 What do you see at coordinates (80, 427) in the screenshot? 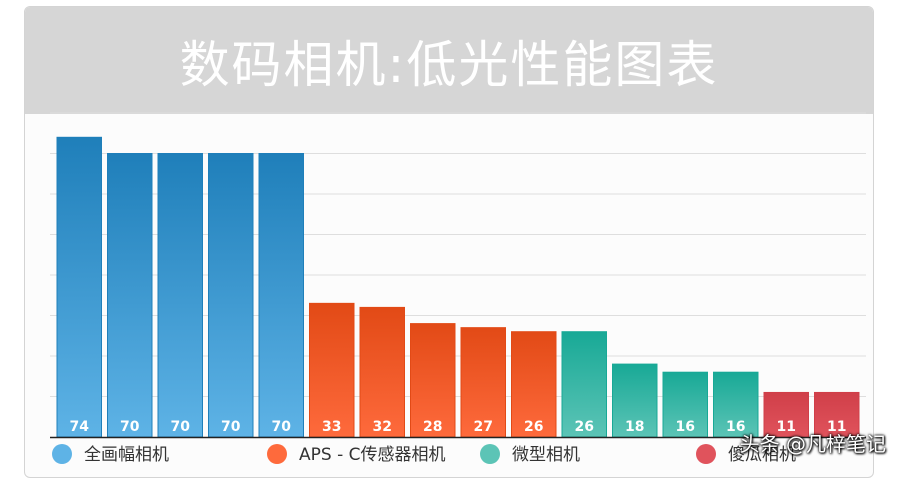
I see `bar-value-label: 74` at bounding box center [80, 427].